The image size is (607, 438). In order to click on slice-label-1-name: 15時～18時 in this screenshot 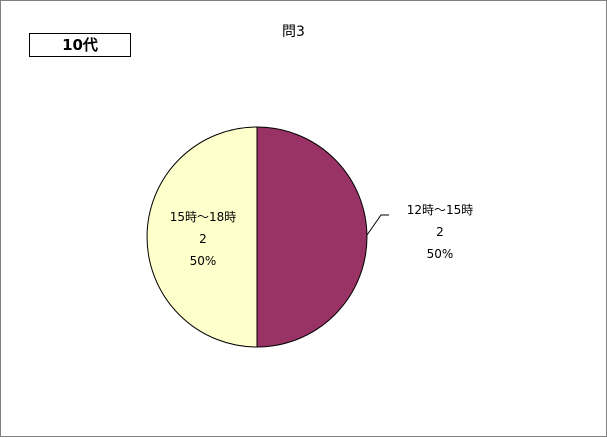, I will do `click(203, 217)`.